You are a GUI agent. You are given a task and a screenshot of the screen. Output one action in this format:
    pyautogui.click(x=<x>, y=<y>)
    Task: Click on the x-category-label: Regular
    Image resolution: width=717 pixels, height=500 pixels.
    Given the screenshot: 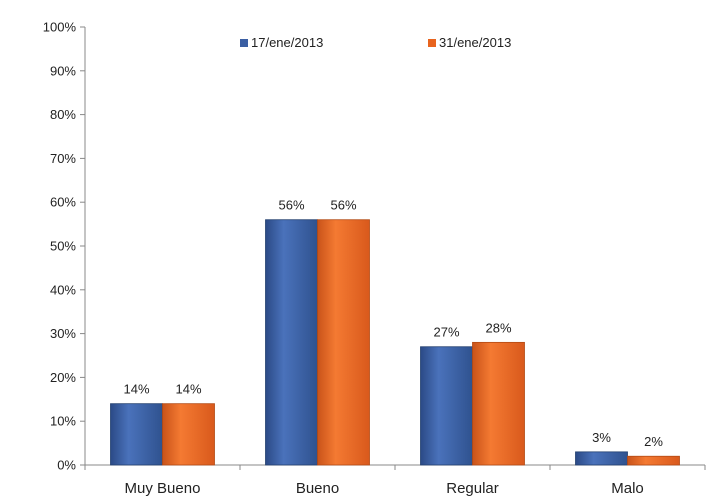 What is the action you would take?
    pyautogui.click(x=472, y=488)
    